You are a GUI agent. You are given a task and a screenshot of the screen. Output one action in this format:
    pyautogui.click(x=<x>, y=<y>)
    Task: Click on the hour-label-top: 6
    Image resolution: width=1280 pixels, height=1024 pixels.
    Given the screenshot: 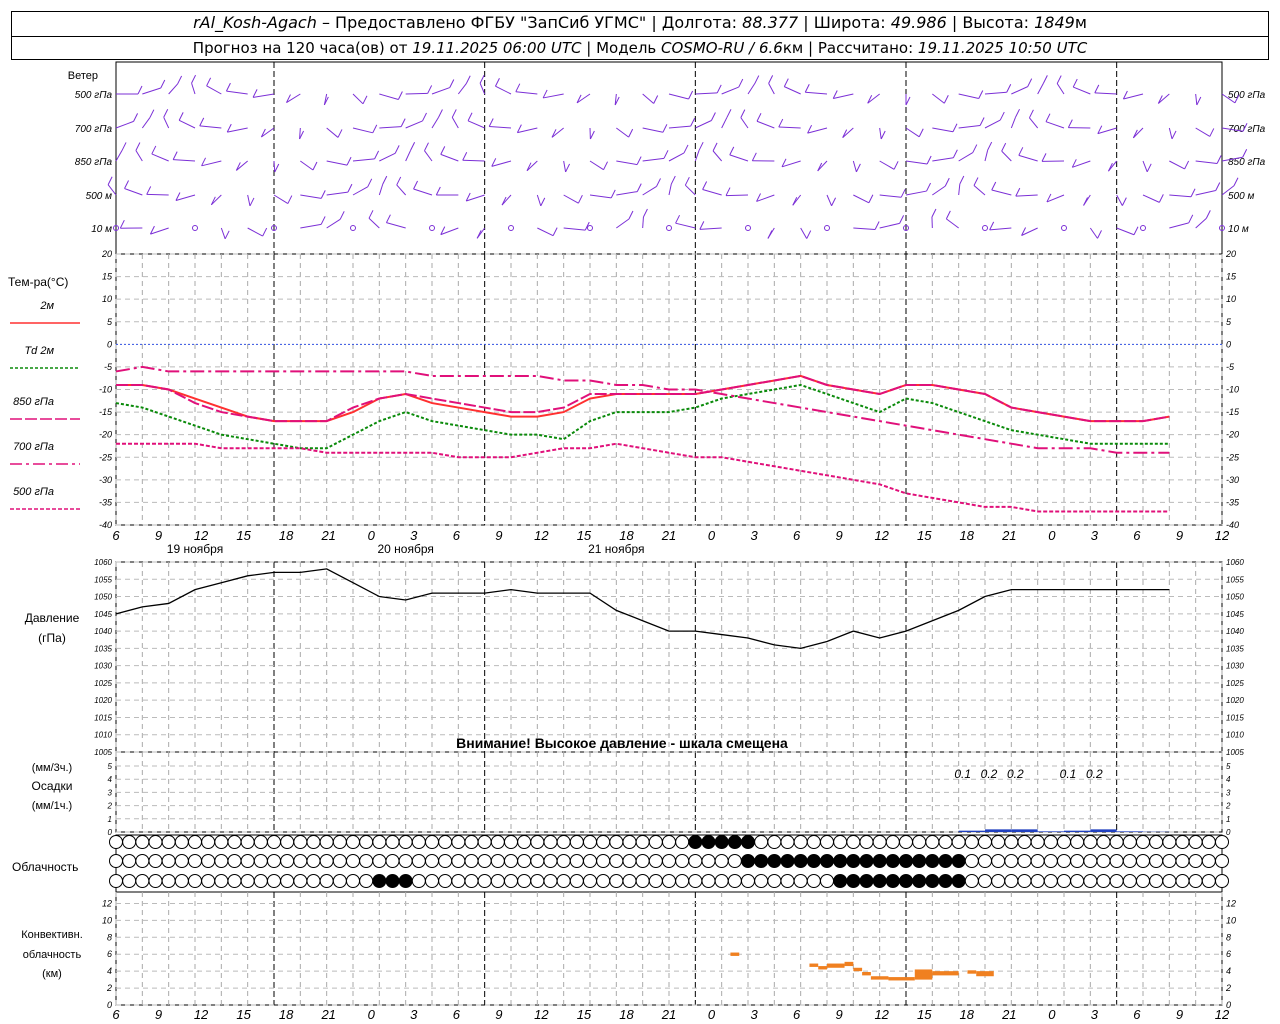 What is the action you would take?
    pyautogui.click(x=457, y=535)
    